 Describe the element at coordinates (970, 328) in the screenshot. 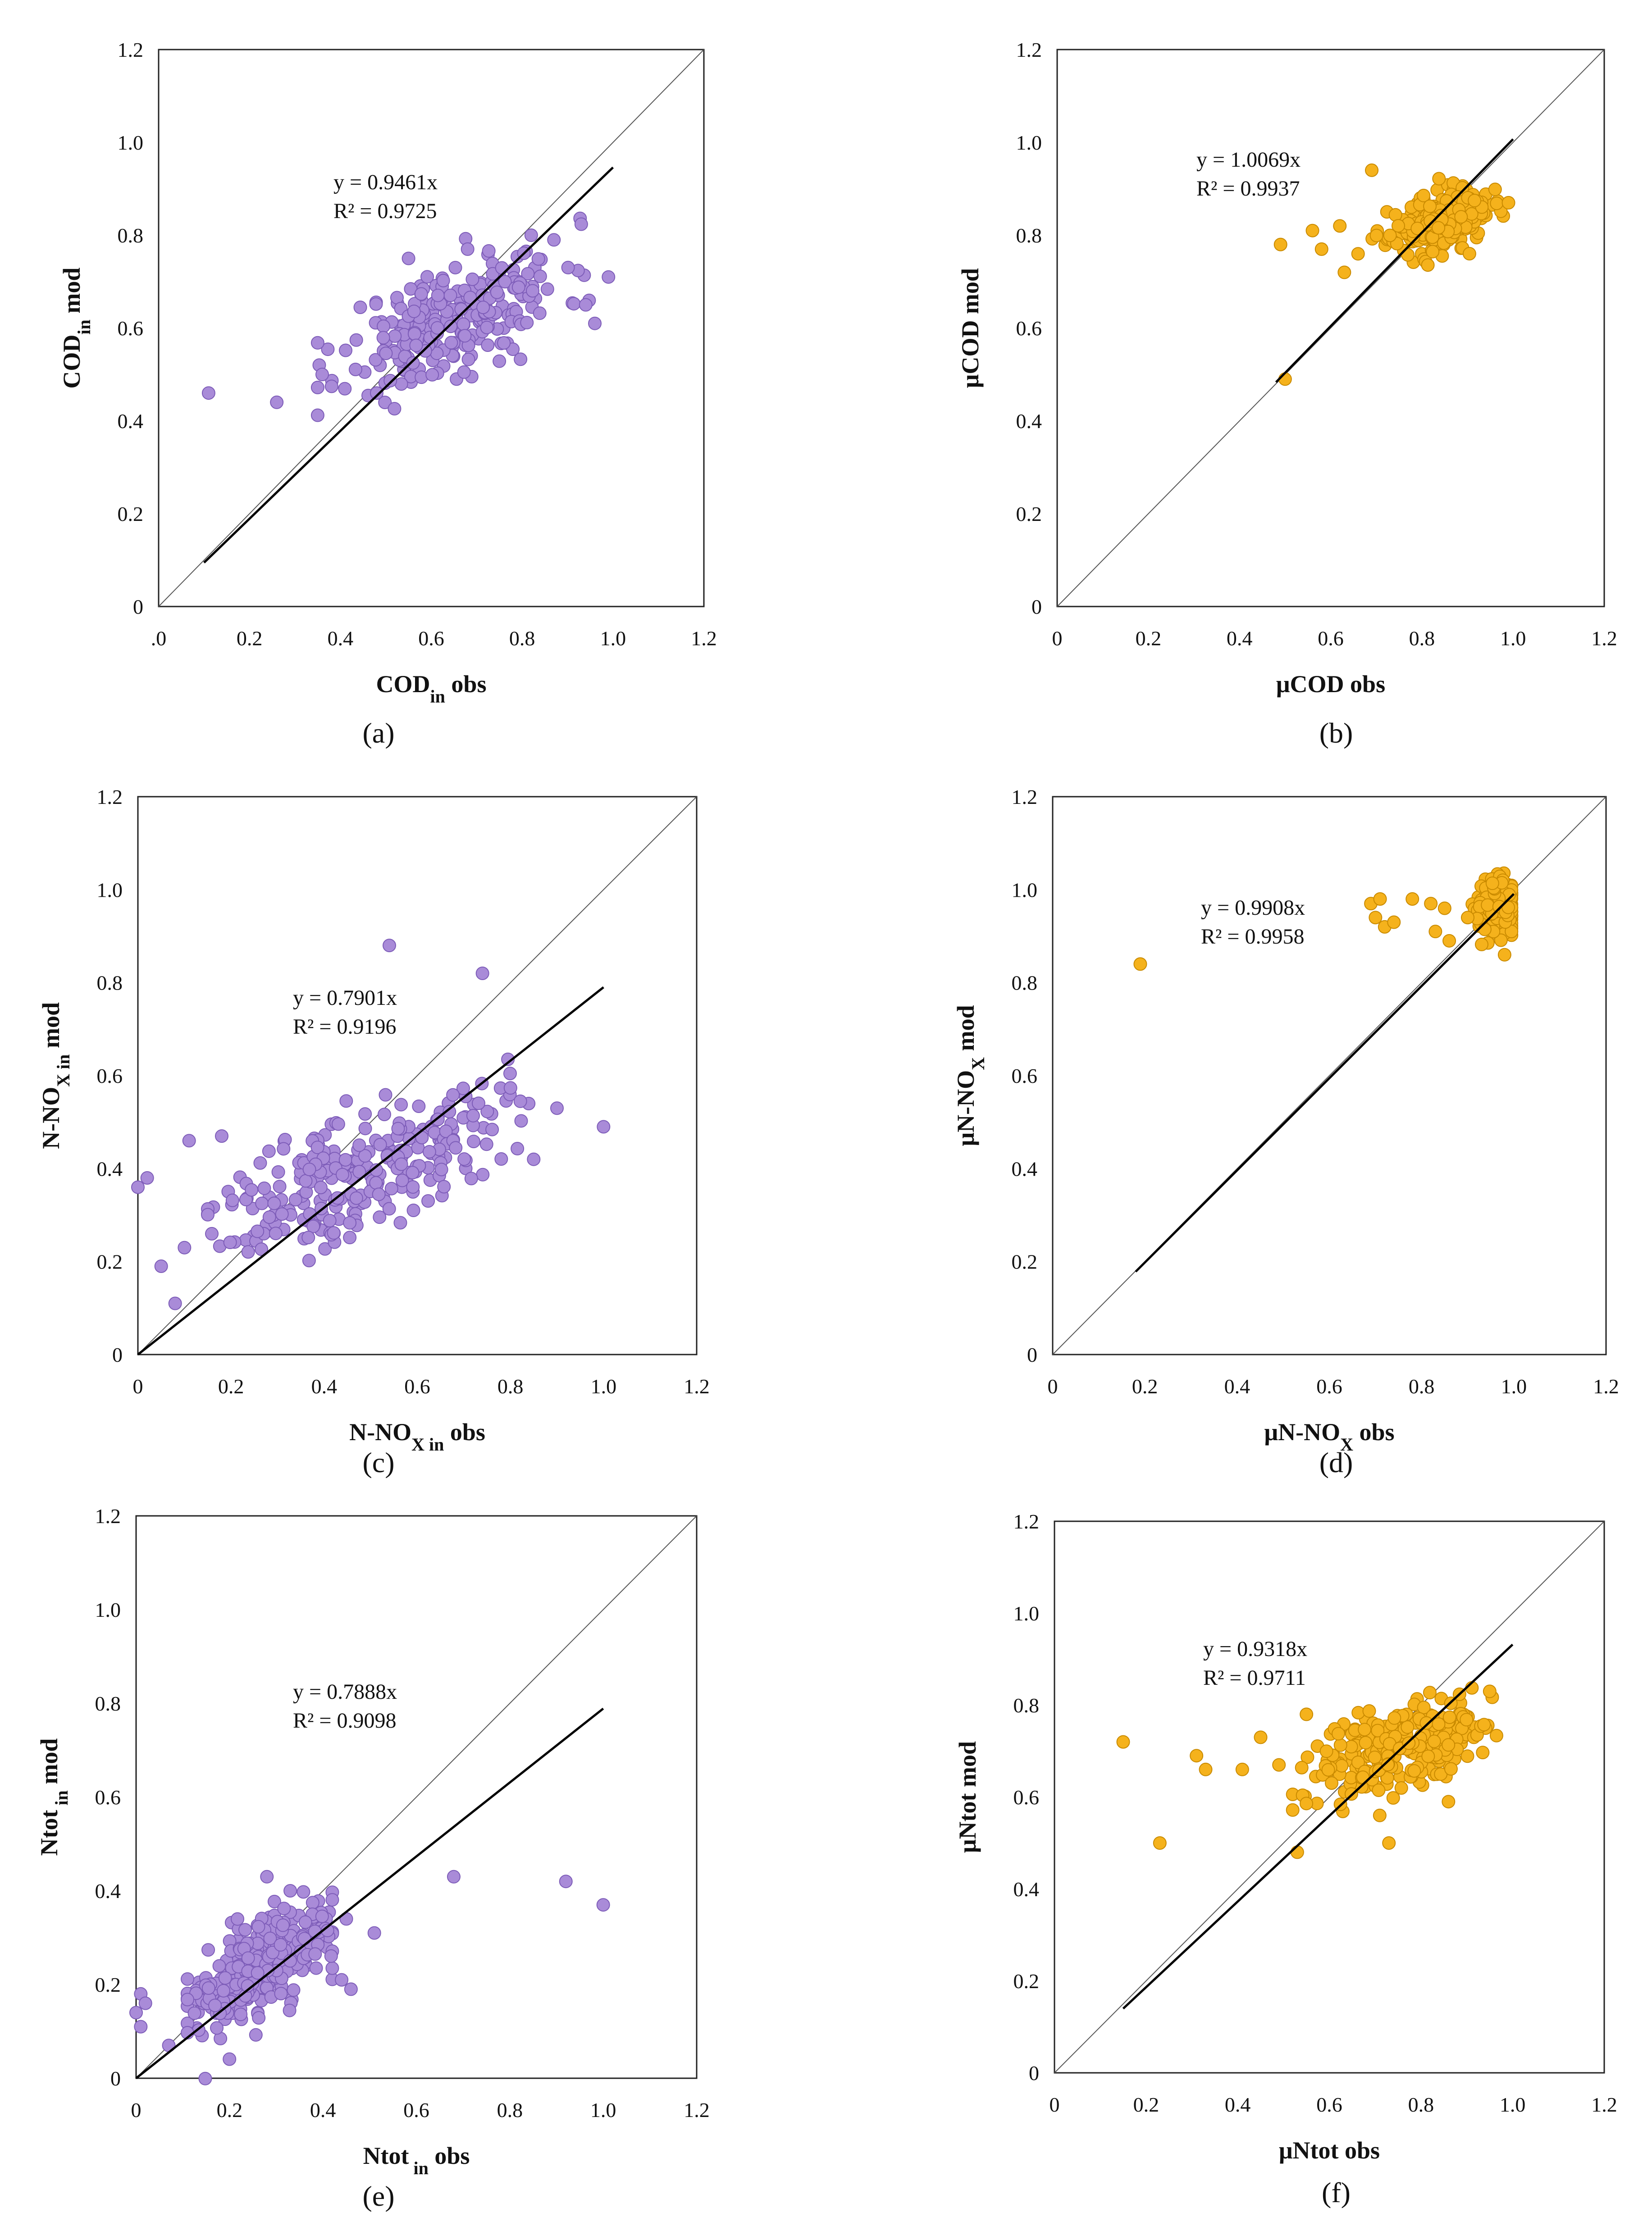

I see `y-axis-label: μCOD mod` at that location.